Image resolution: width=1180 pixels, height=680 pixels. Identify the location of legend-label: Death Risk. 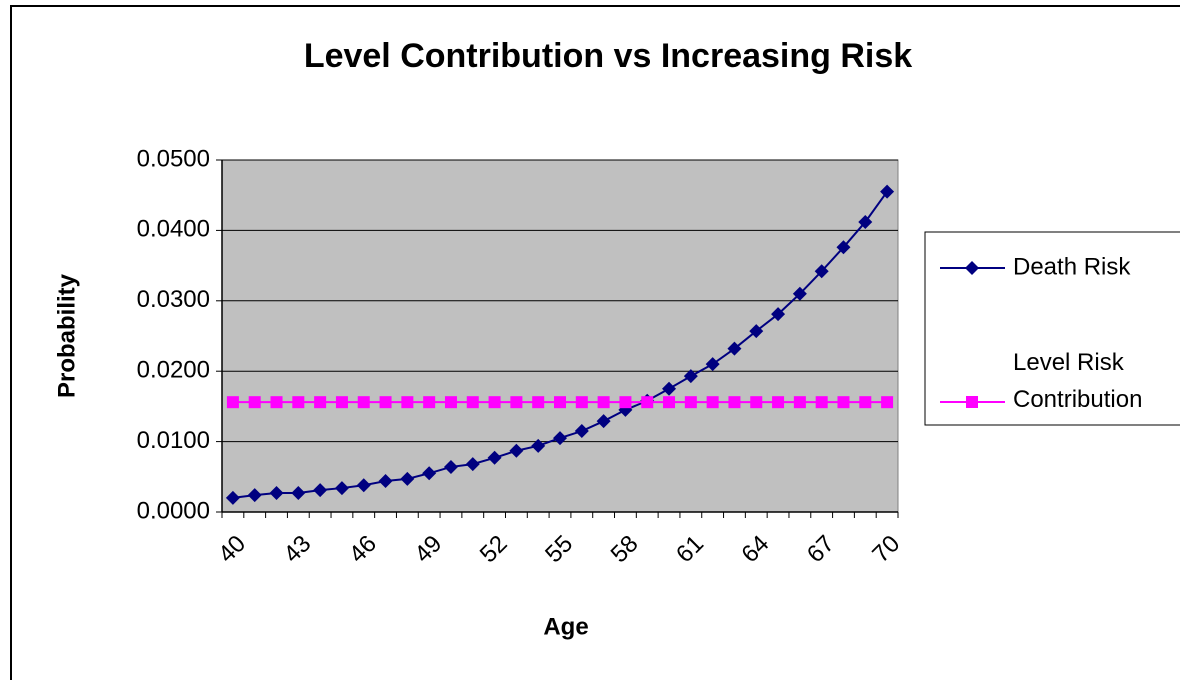
(1072, 266).